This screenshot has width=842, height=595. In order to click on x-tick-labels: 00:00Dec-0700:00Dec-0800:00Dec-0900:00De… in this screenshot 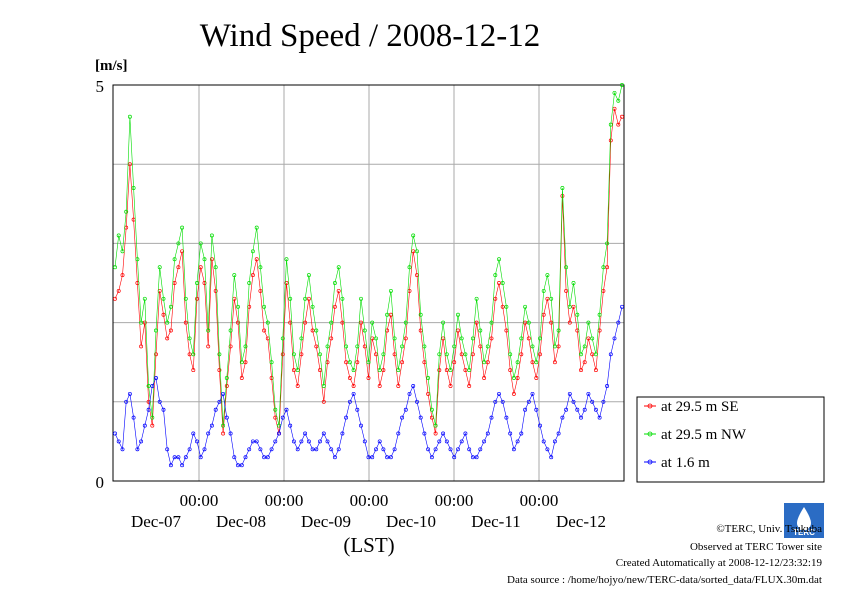, I will do `click(368, 511)`.